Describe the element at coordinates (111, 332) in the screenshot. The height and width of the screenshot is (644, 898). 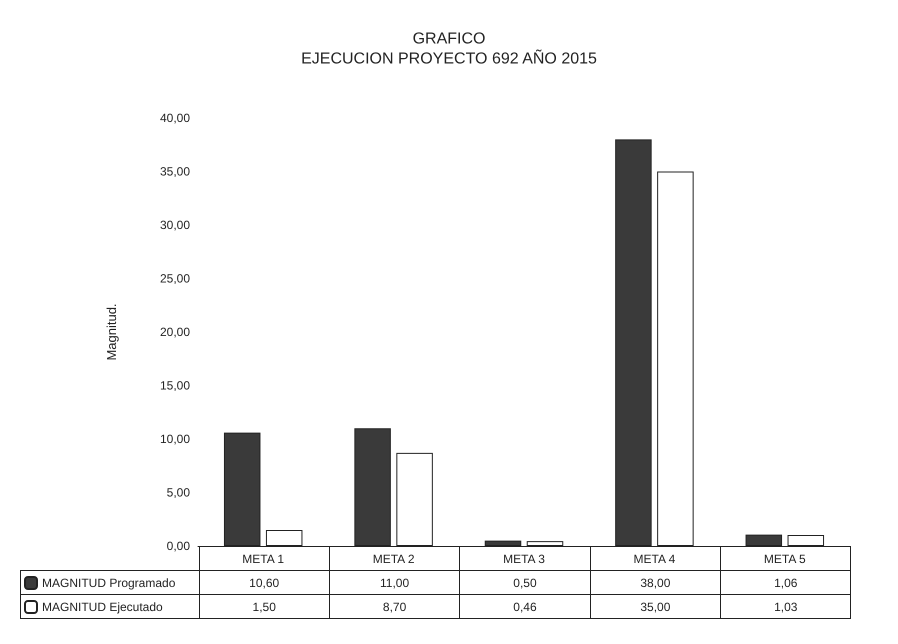
I see `y-axis-title: Magnitud.` at that location.